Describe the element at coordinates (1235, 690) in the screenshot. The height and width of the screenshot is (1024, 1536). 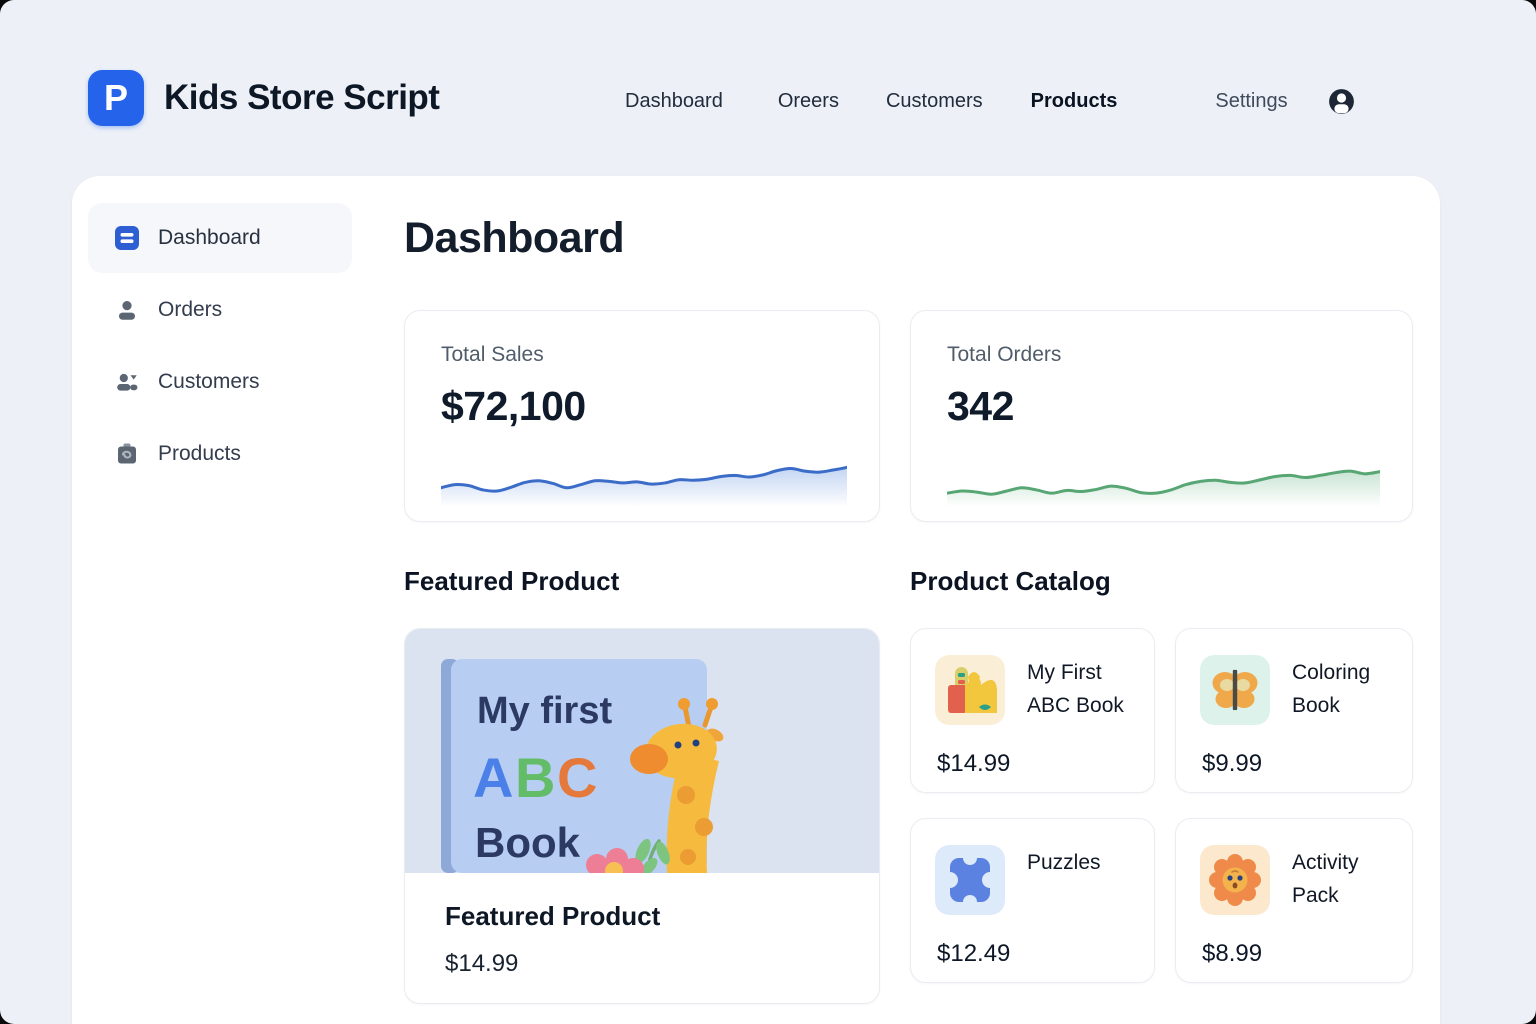
I see `butterfly-icon` at that location.